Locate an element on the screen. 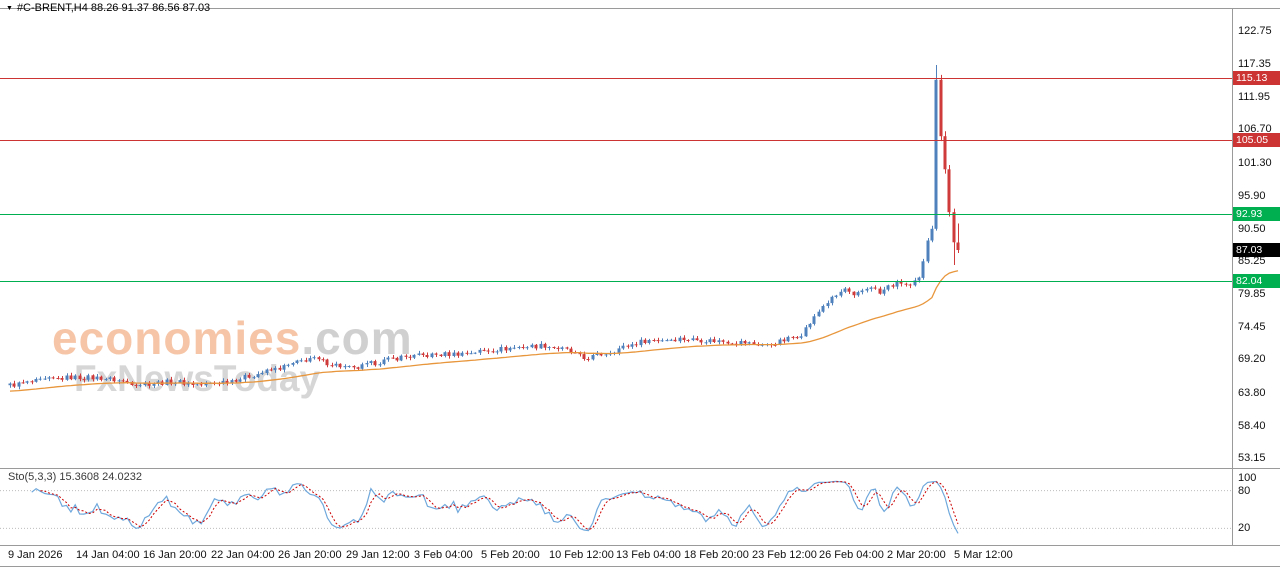 This screenshot has height=567, width=1280. stochastic-k-line is located at coordinates (495, 507).